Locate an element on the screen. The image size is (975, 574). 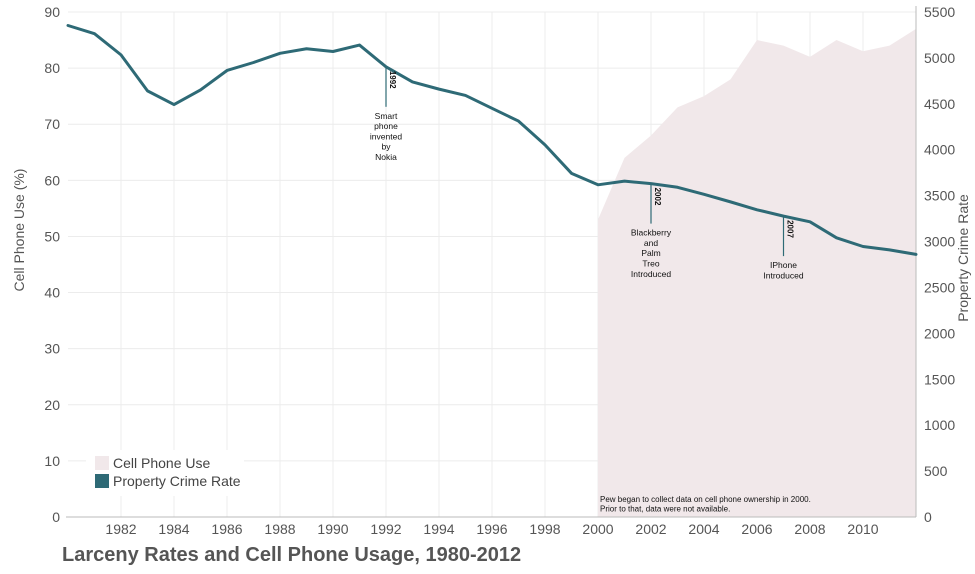
annotation-text-2002: Introduced is located at coordinates (651, 274).